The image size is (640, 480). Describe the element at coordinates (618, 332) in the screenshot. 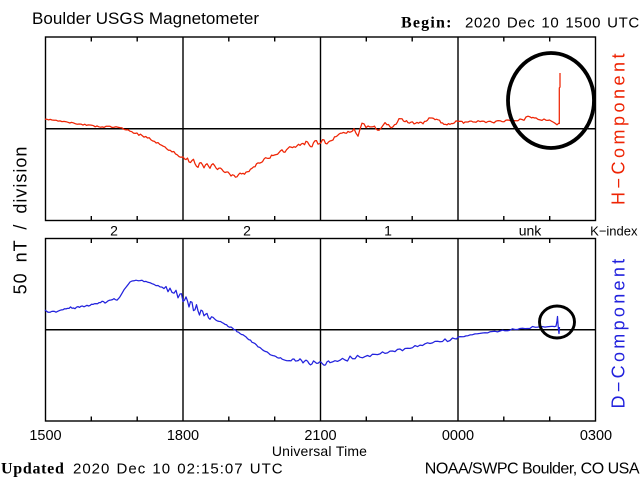

I see `svg-text: D−Component` at that location.